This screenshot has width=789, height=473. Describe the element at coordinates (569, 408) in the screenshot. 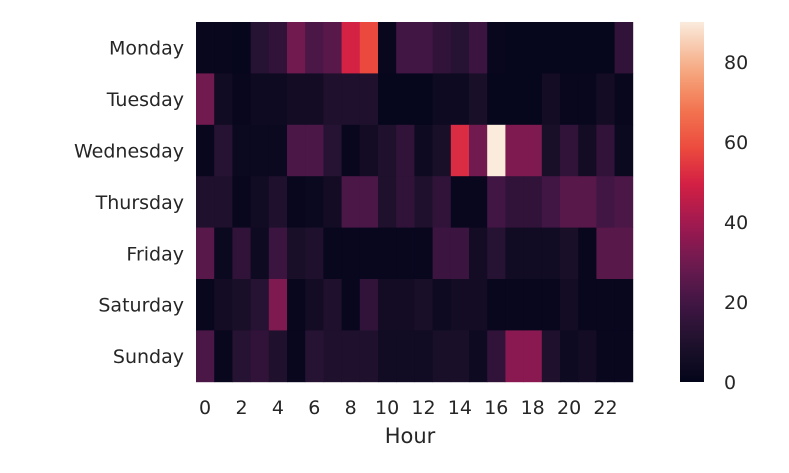

I see `x-tick-label-20: 20` at that location.